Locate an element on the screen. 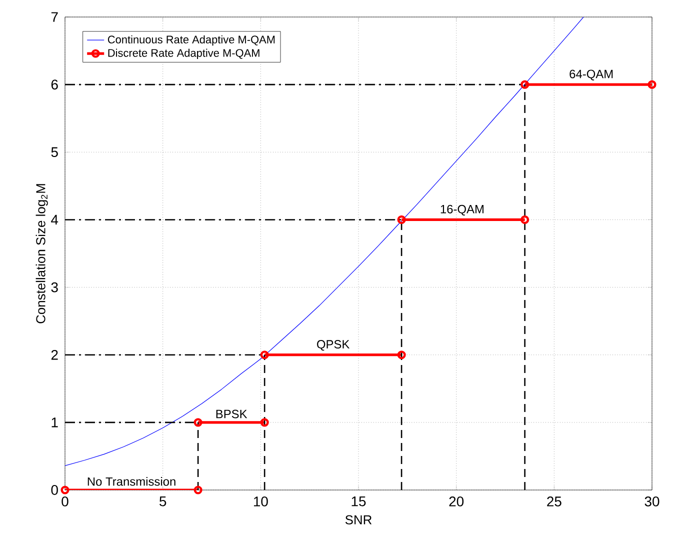 Image resolution: width=692 pixels, height=544 pixels. annotation: QPSK is located at coordinates (333, 345).